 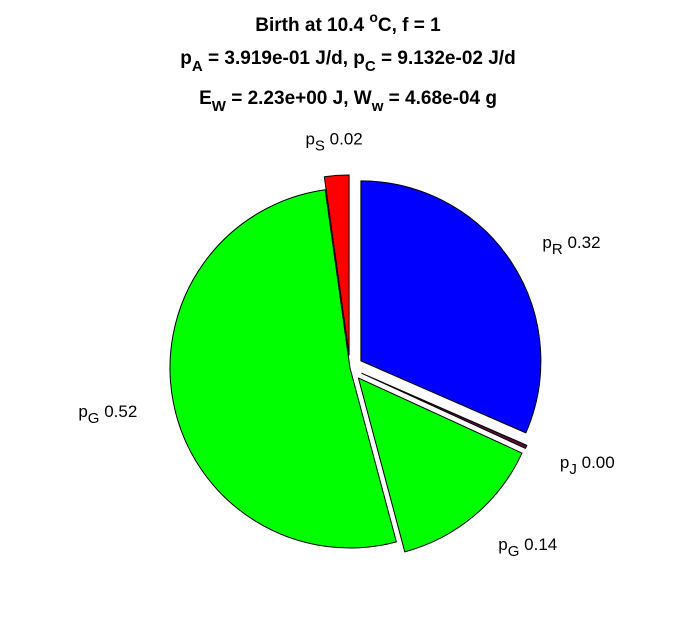 What do you see at coordinates (598, 462) in the screenshot?
I see `slice-label-value: 0.00` at bounding box center [598, 462].